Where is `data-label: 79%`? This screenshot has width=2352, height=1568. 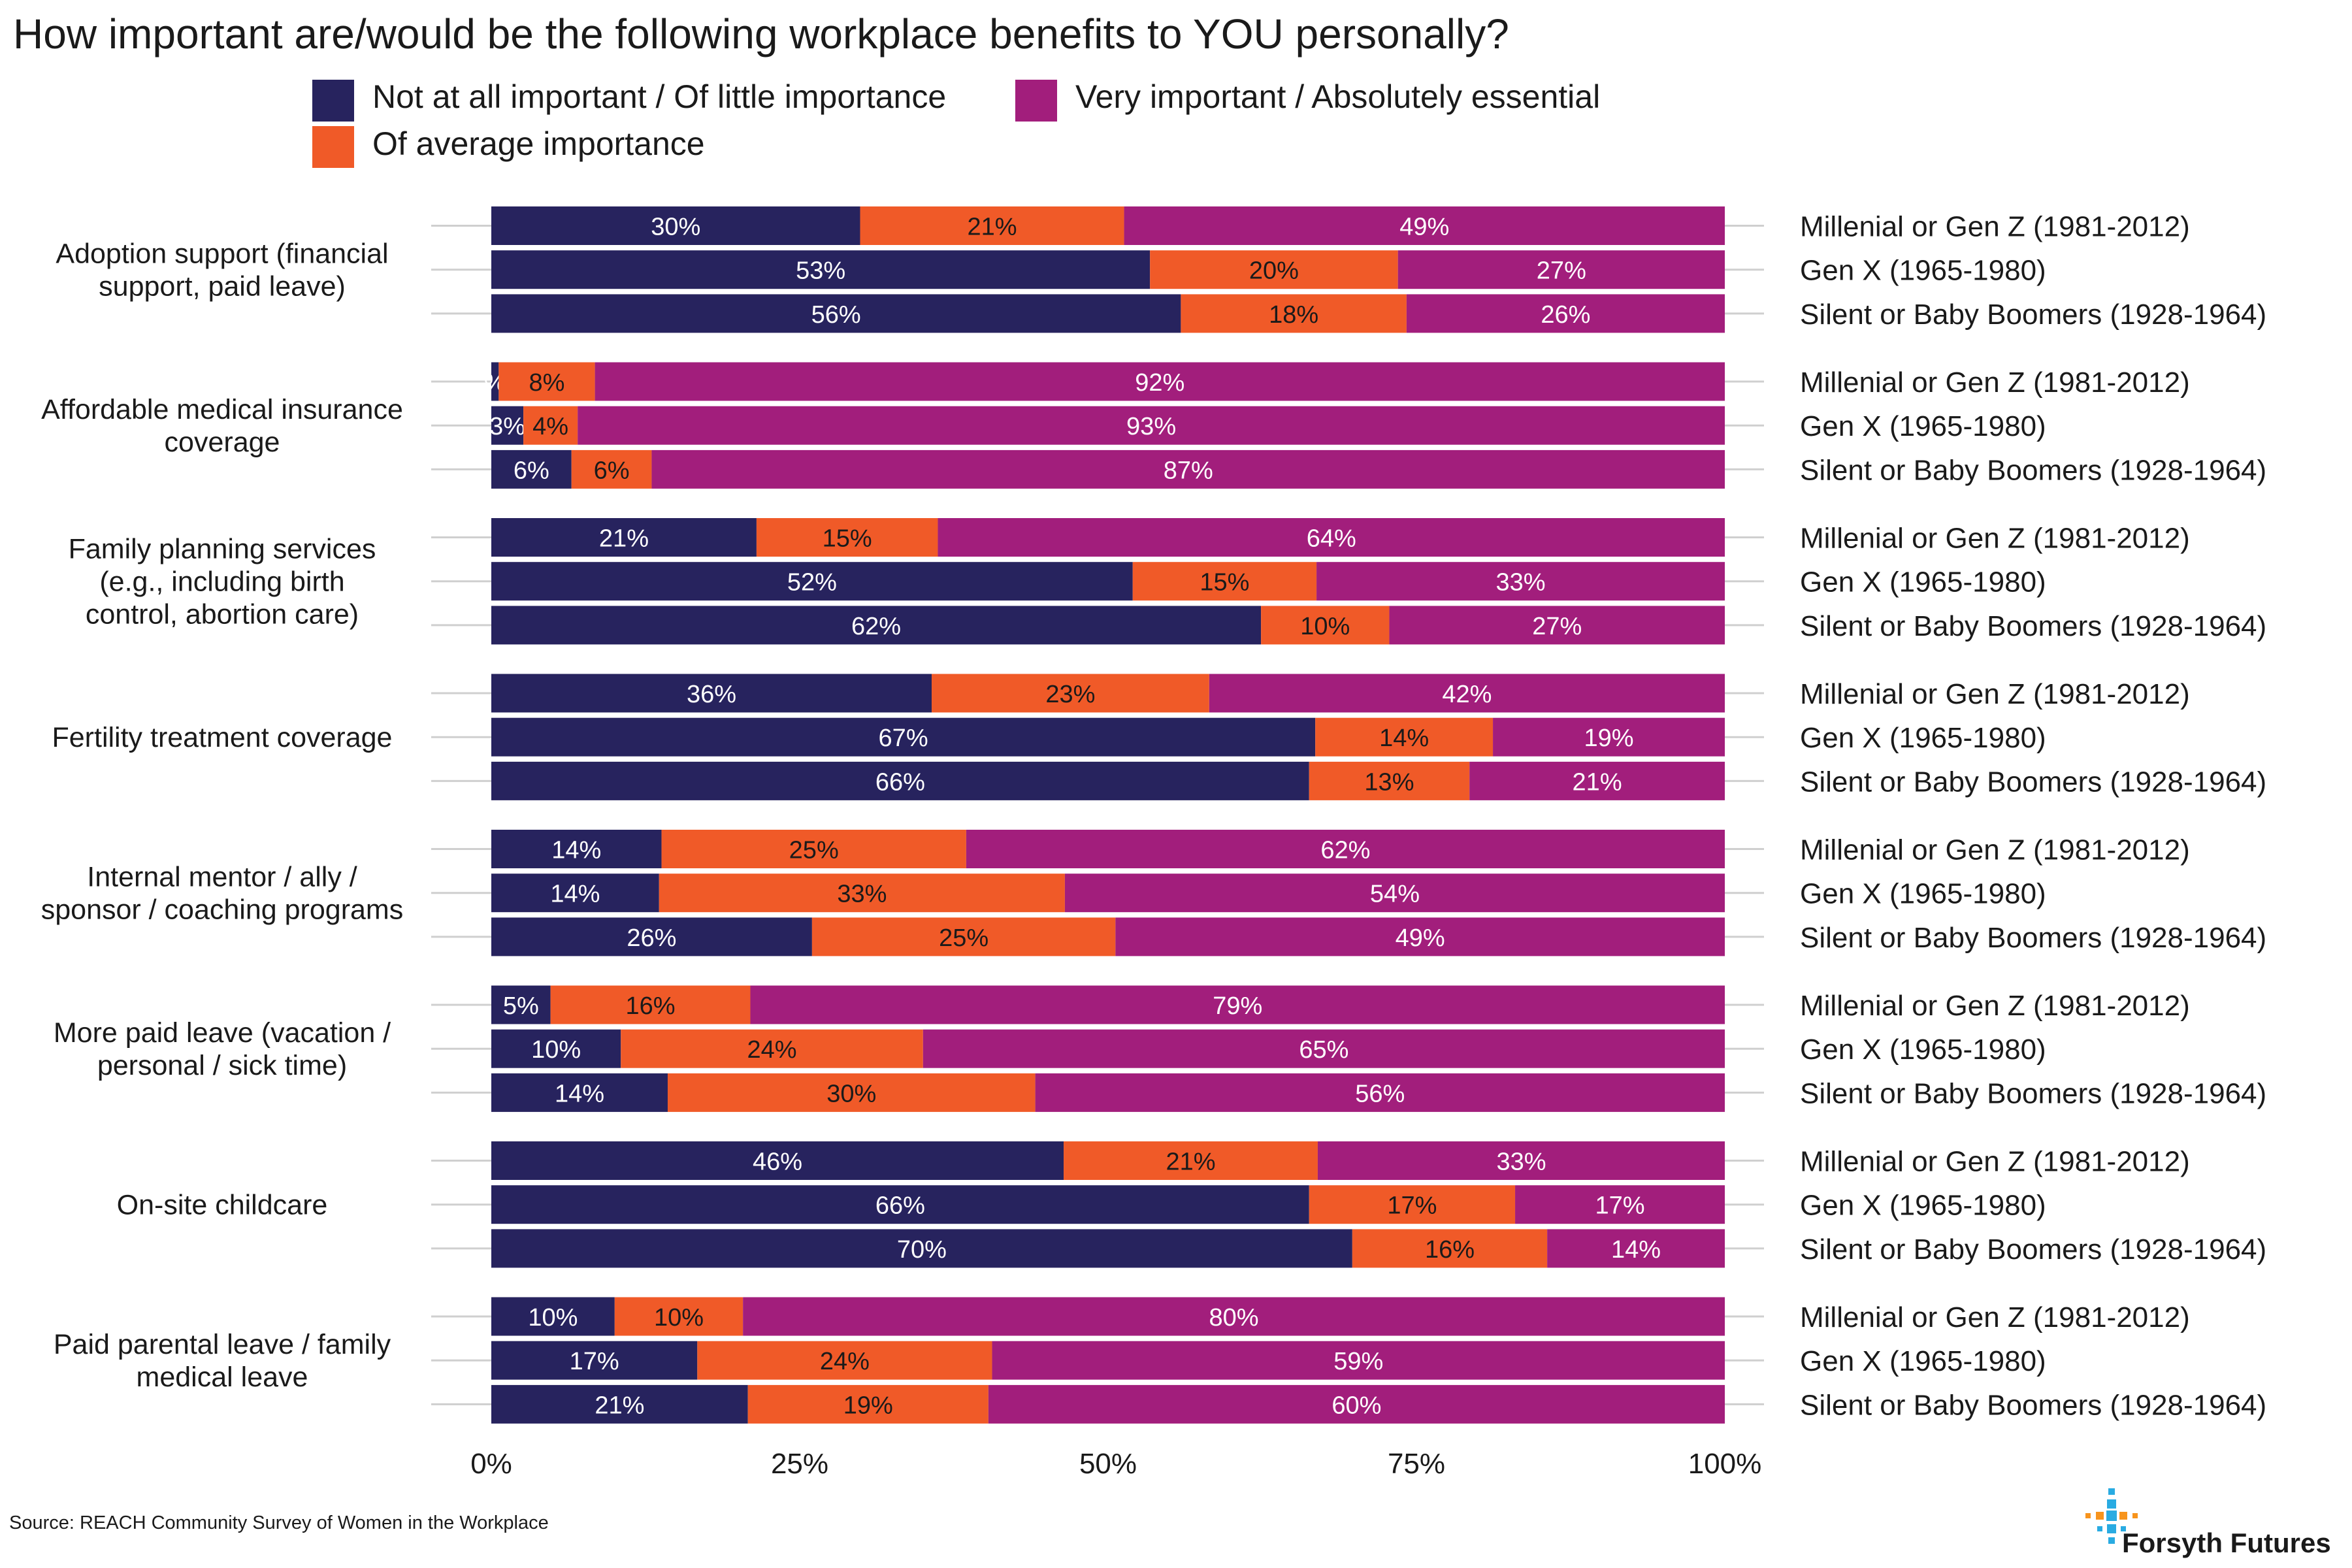 data-label: 79% is located at coordinates (1237, 1006).